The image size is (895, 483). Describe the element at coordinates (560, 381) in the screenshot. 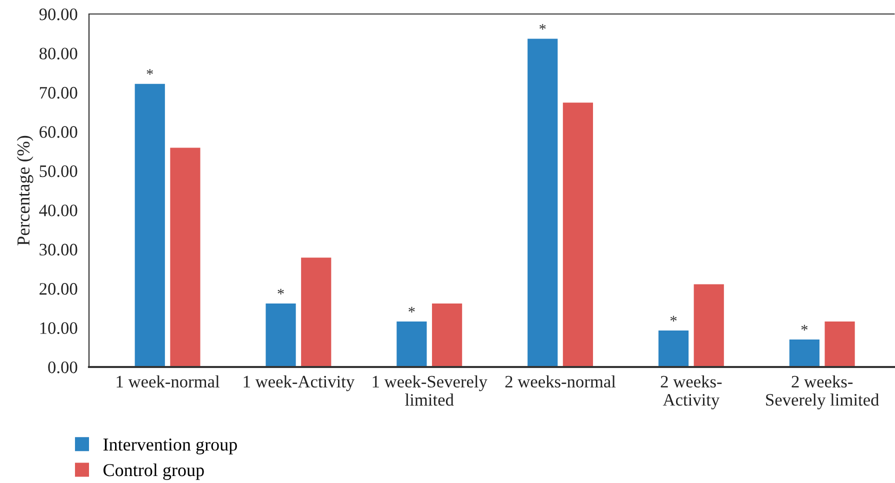

I see `x-tick-label: 2 weeks-normal` at that location.